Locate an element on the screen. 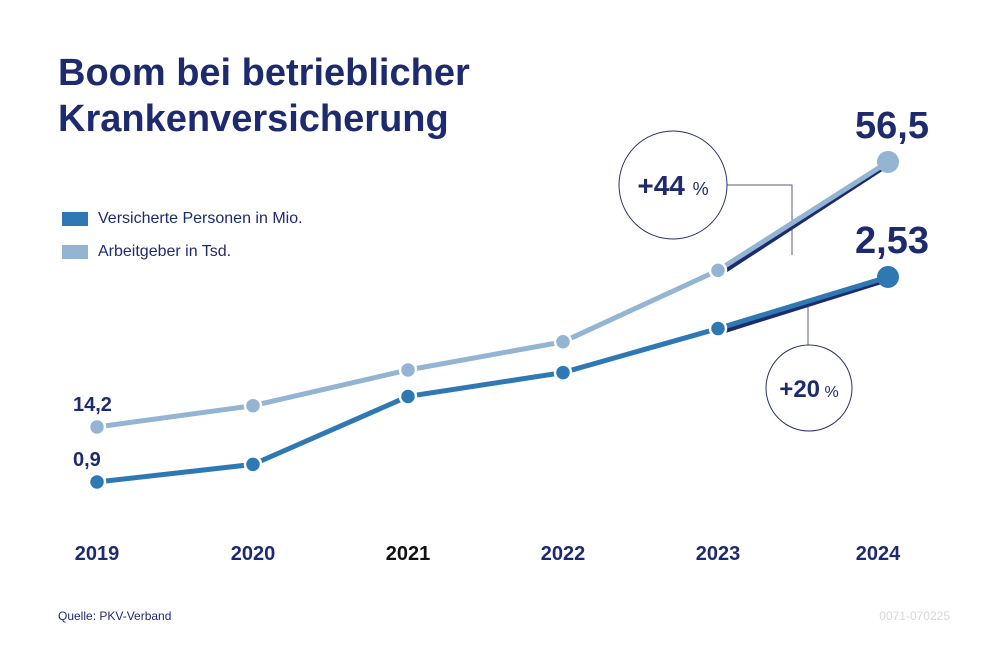 The width and height of the screenshot is (1000, 666). last-value-label: 56,5 is located at coordinates (892, 126).